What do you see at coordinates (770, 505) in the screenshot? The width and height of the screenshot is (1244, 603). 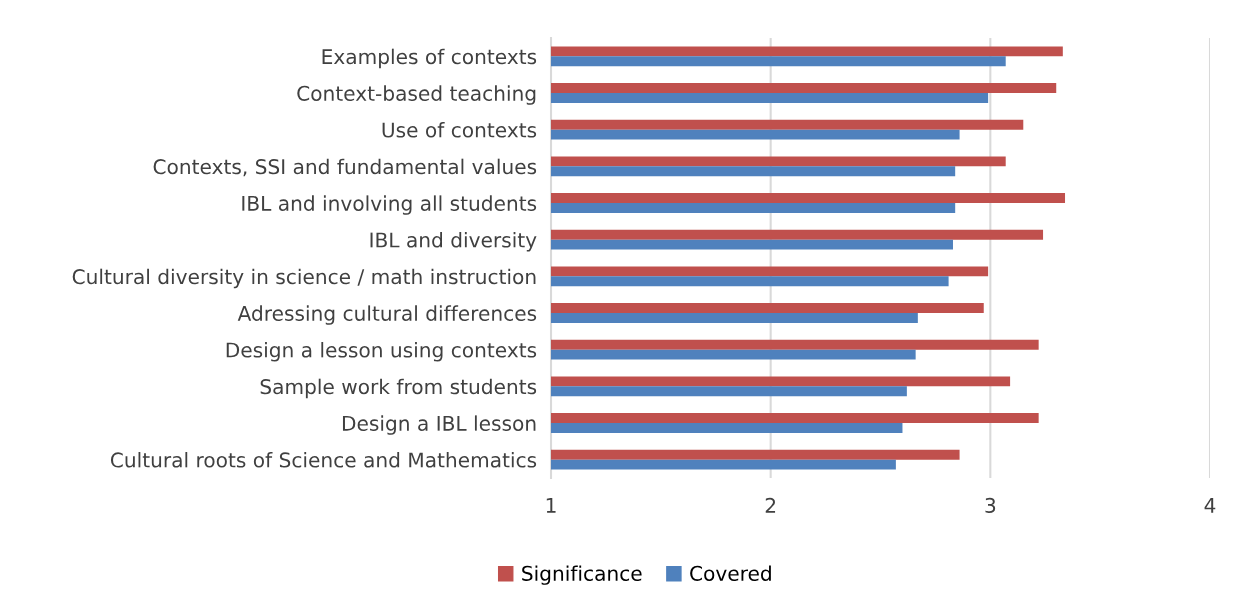 I see `x-tick-label: 2` at bounding box center [770, 505].